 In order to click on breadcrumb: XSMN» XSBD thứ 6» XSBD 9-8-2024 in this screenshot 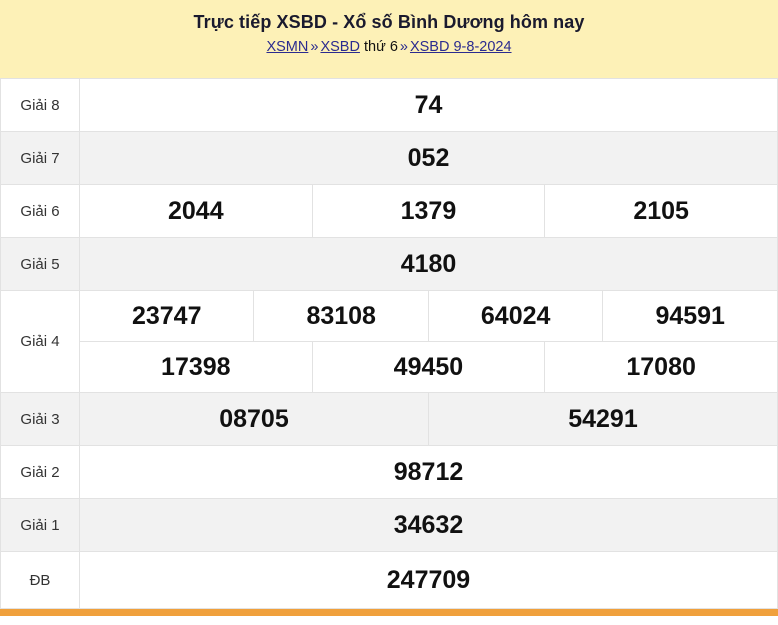, I will do `click(389, 47)`.